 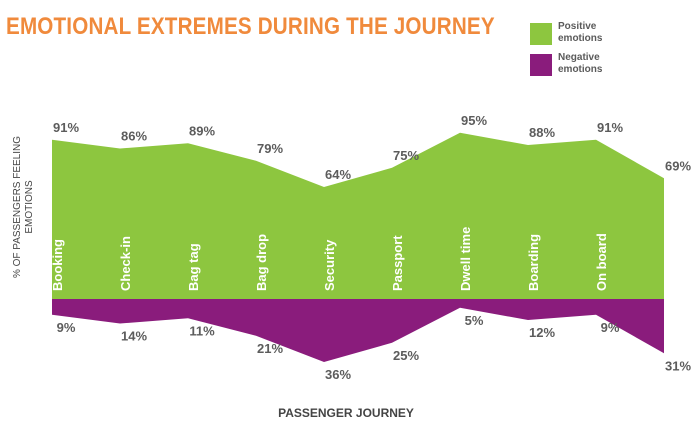 I want to click on negative-value-label: 31%, so click(x=678, y=365).